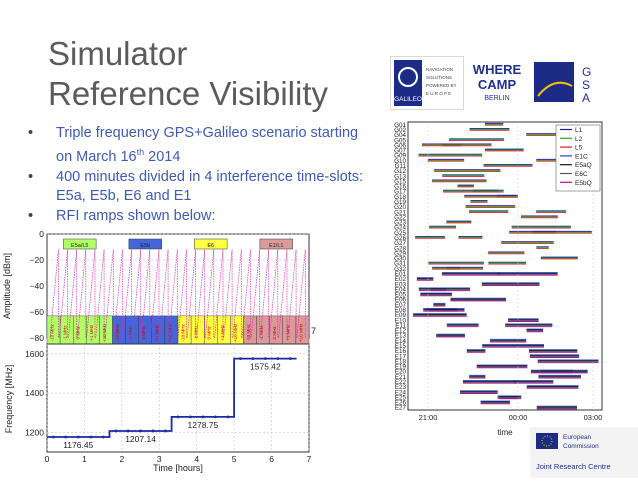 Image resolution: width=638 pixels, height=483 pixels. I want to click on legend-label: E6C, so click(581, 174).